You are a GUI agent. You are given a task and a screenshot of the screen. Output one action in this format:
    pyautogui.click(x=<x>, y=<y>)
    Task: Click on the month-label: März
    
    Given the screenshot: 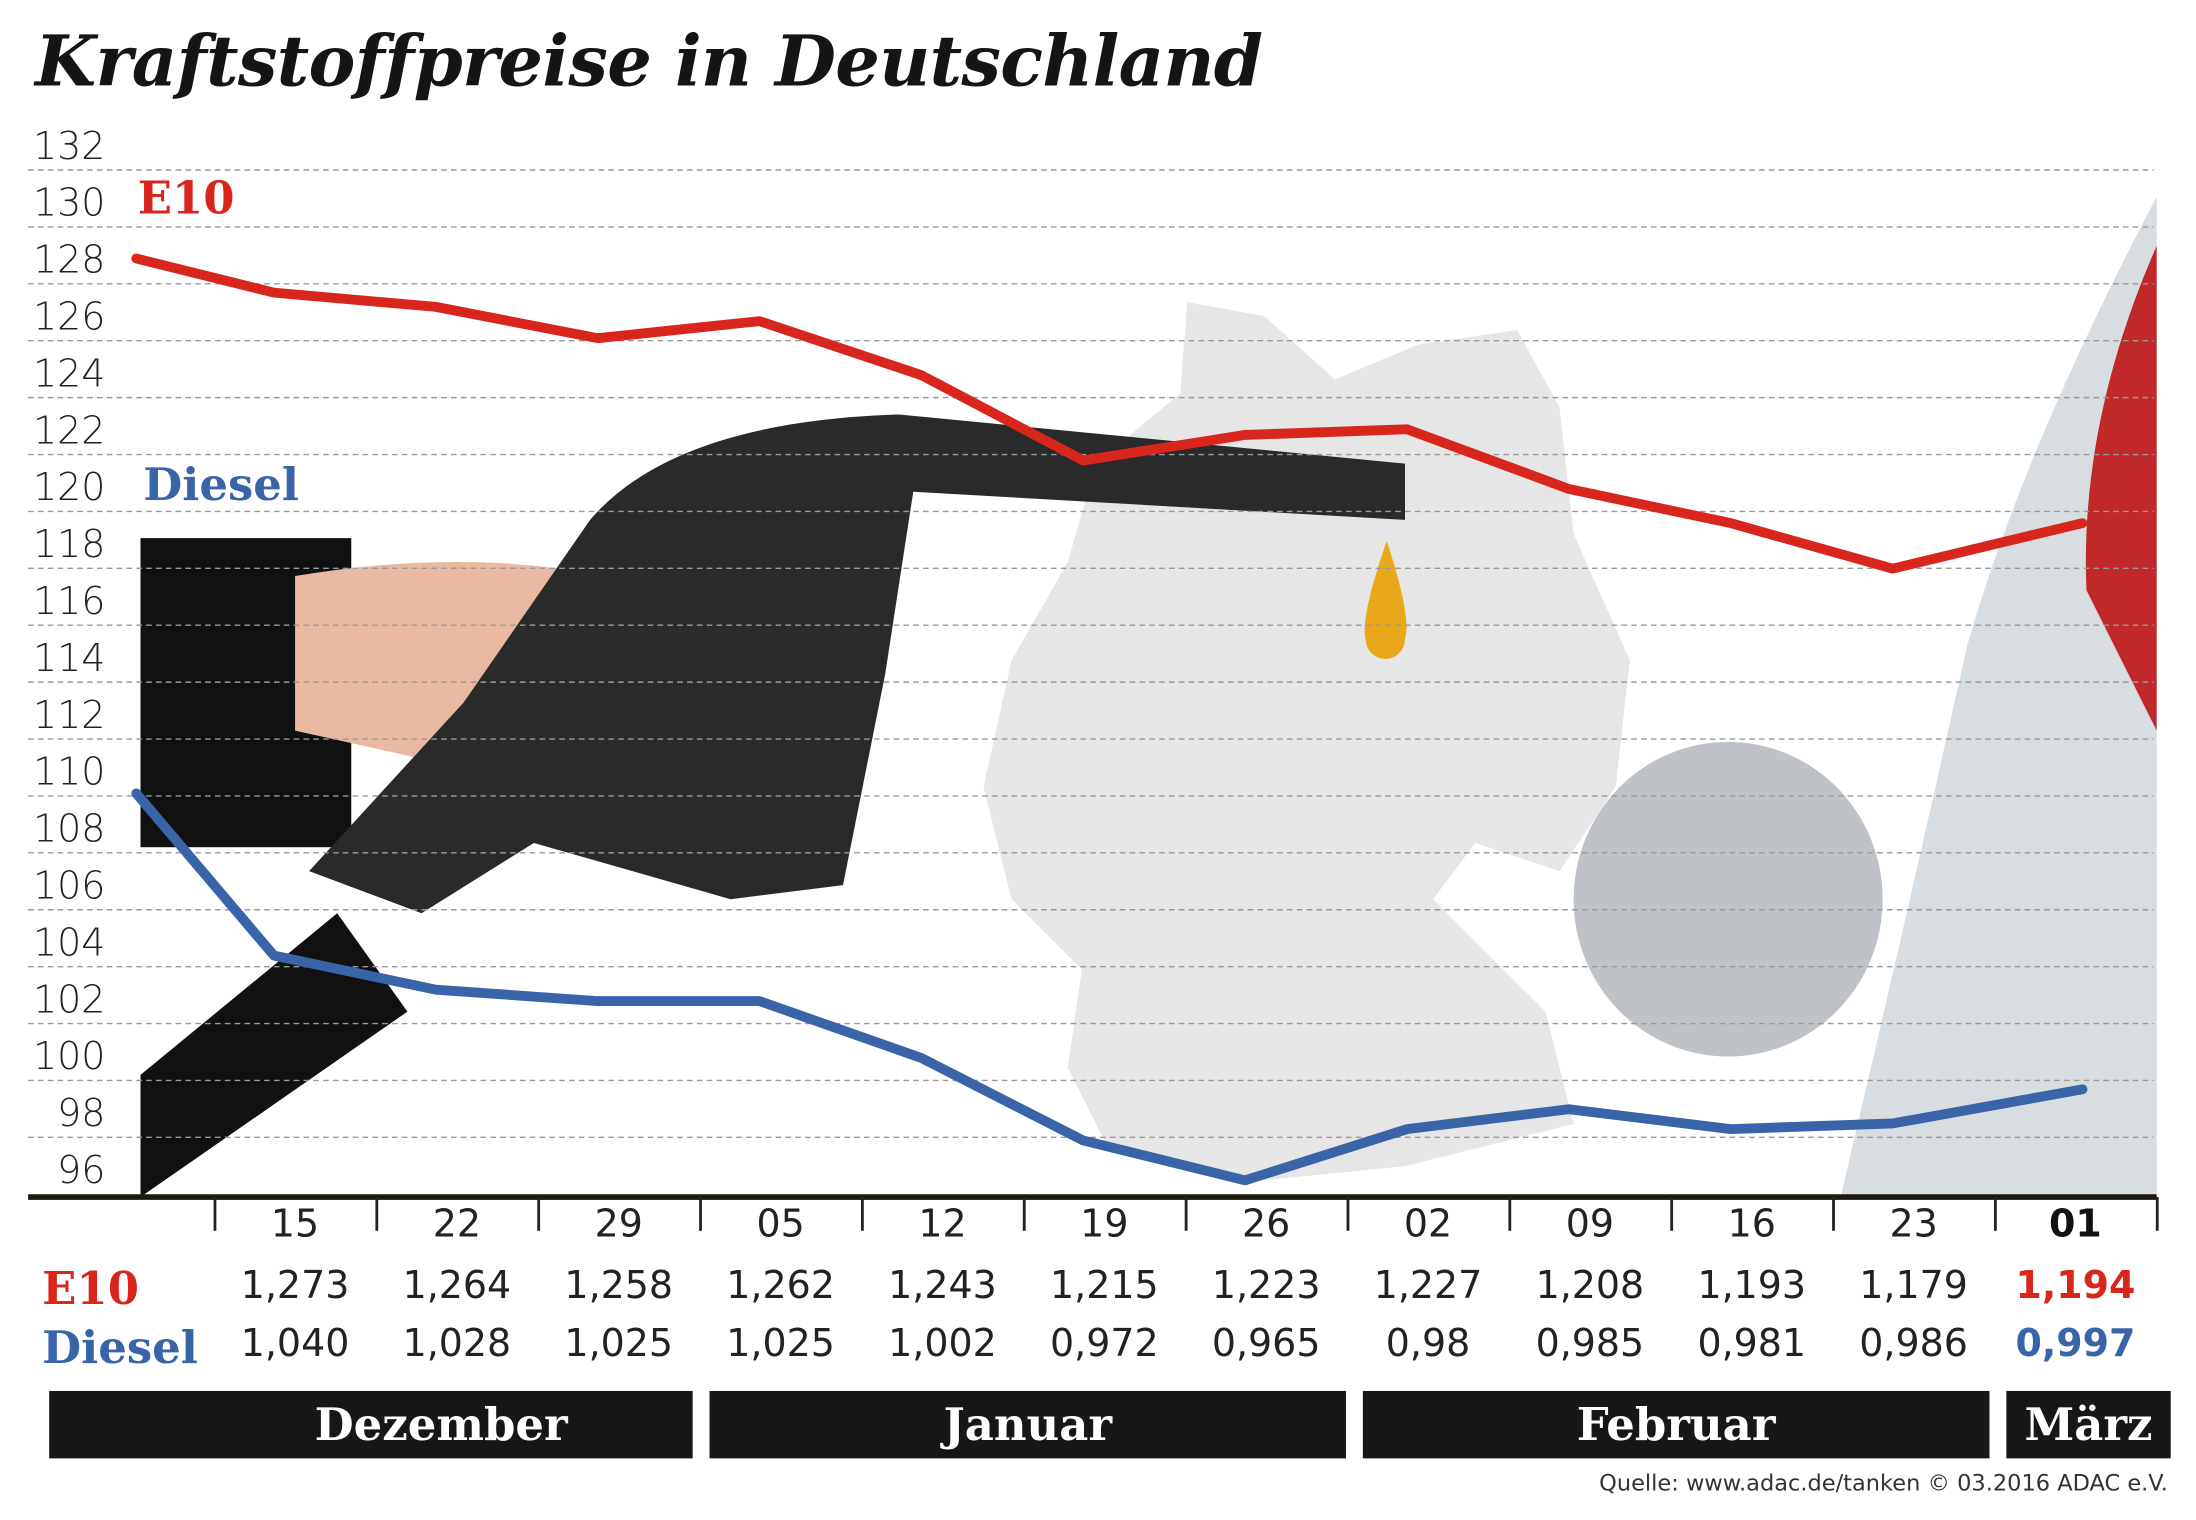 What is the action you would take?
    pyautogui.click(x=2088, y=1424)
    